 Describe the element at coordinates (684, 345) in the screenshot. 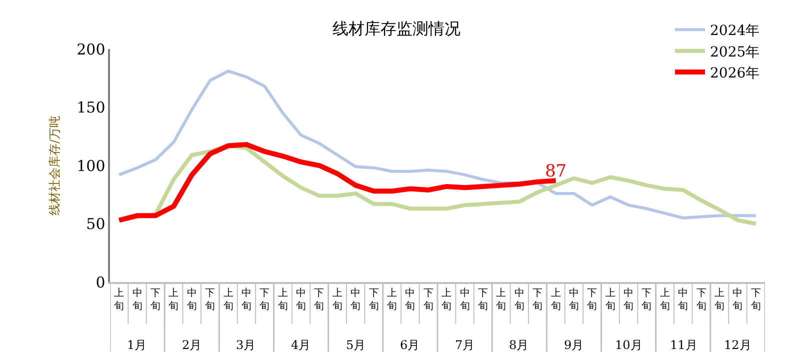

I see `text: 11月` at that location.